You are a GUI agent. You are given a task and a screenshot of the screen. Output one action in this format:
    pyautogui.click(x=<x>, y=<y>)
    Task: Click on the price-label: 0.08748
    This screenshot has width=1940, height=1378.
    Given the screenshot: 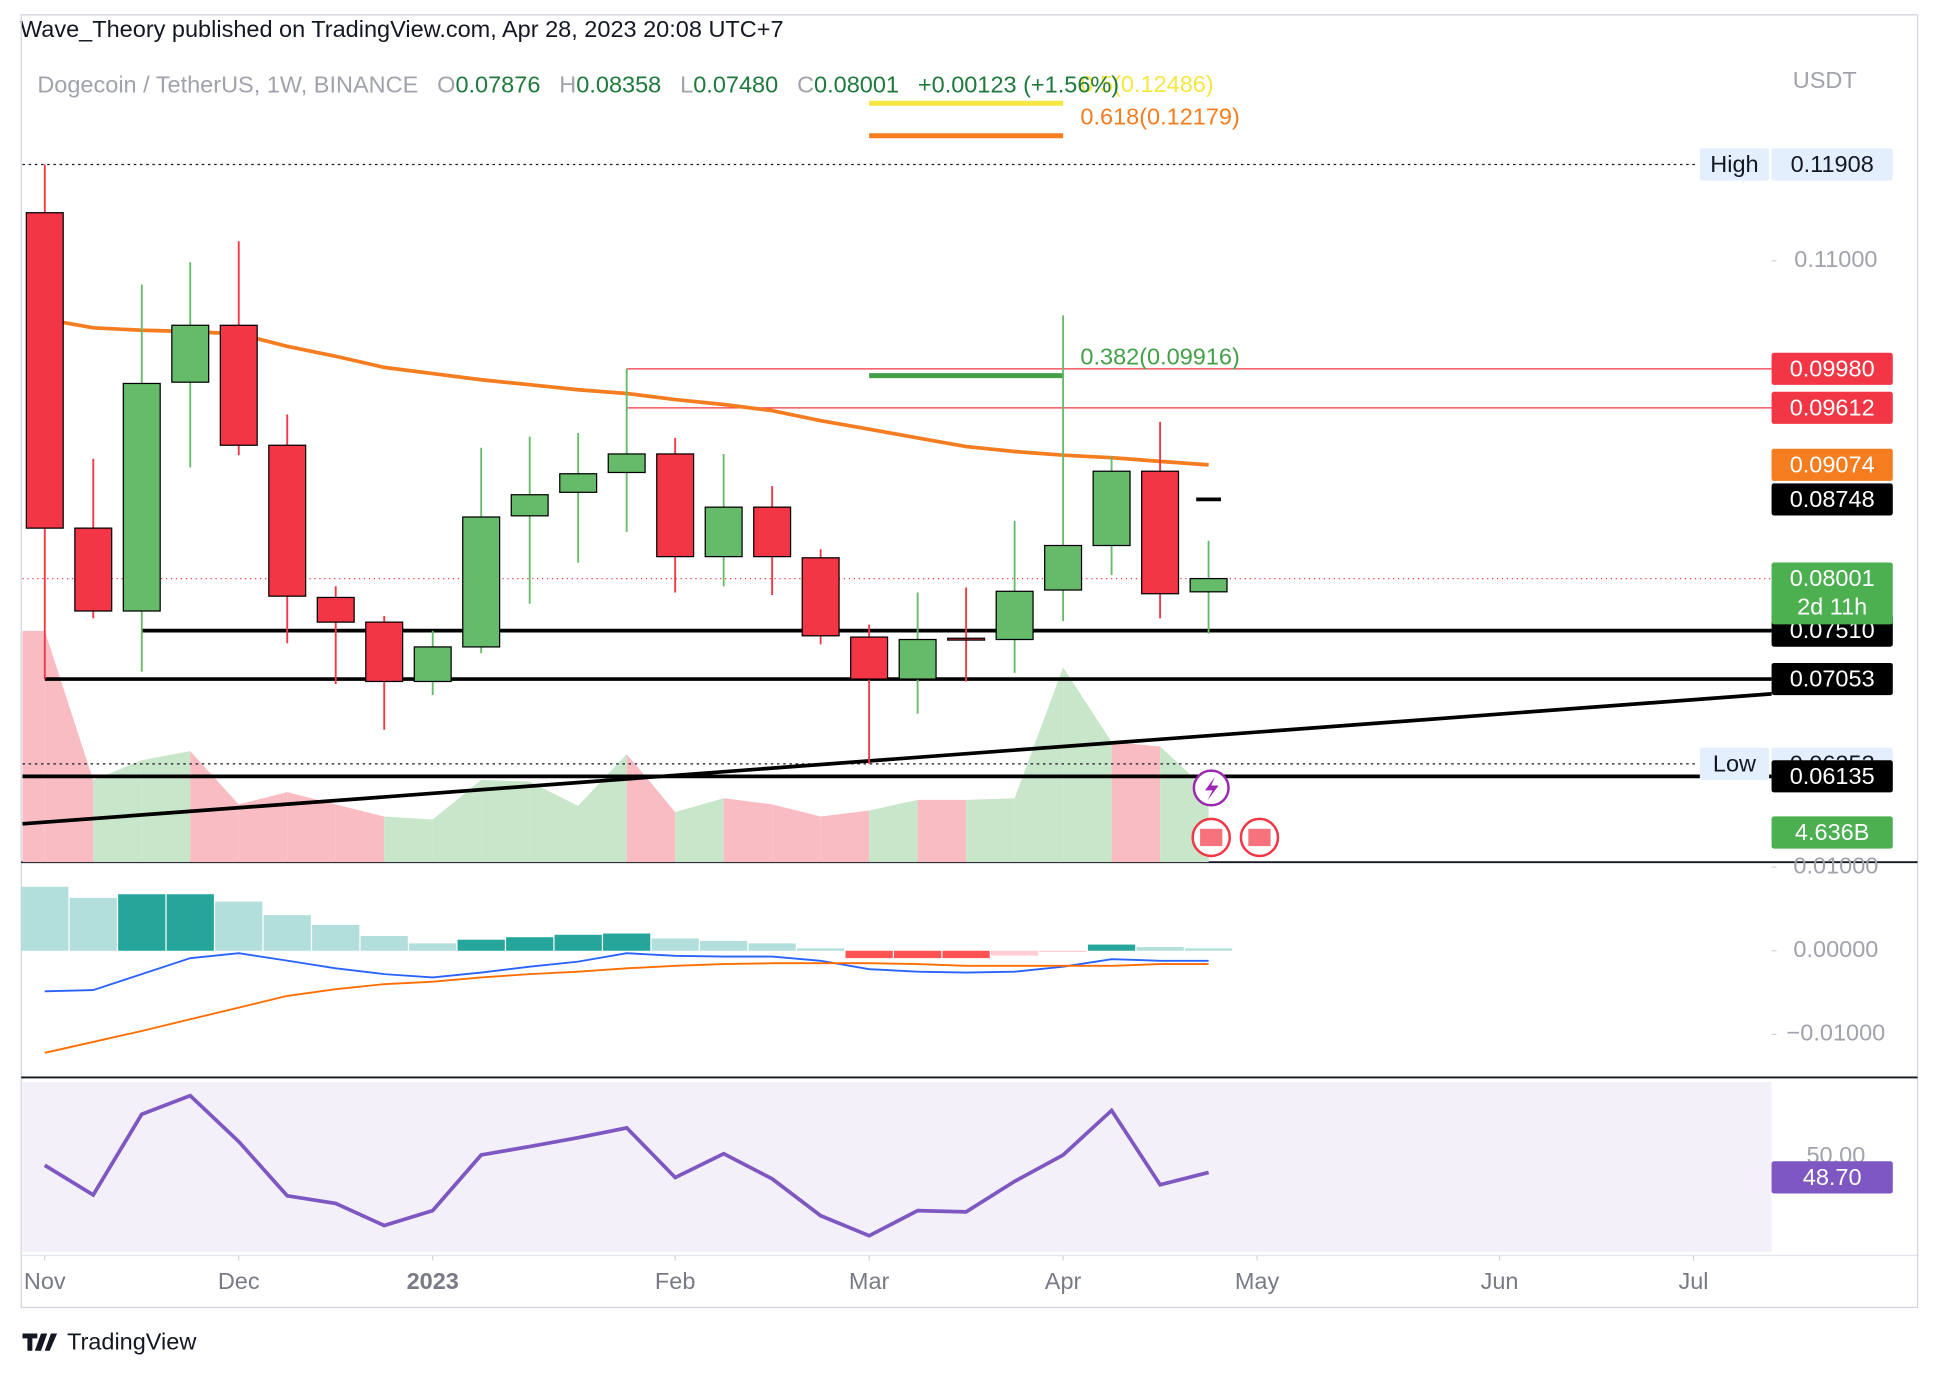 What is the action you would take?
    pyautogui.click(x=1832, y=499)
    